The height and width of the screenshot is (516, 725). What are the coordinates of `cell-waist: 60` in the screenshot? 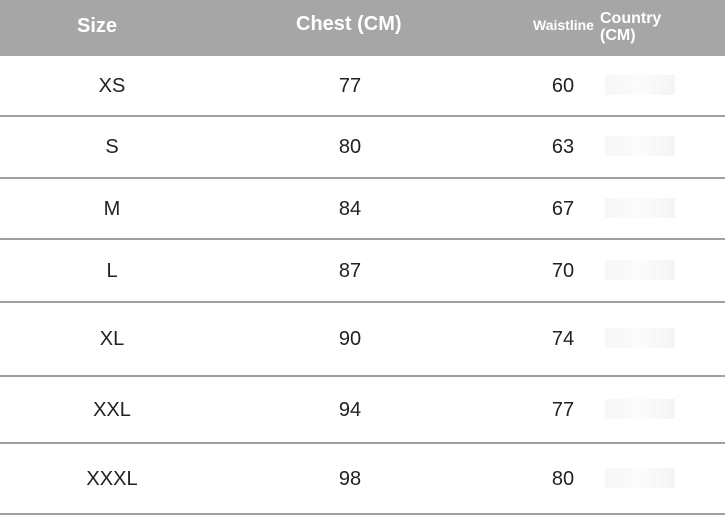 It's located at (563, 85).